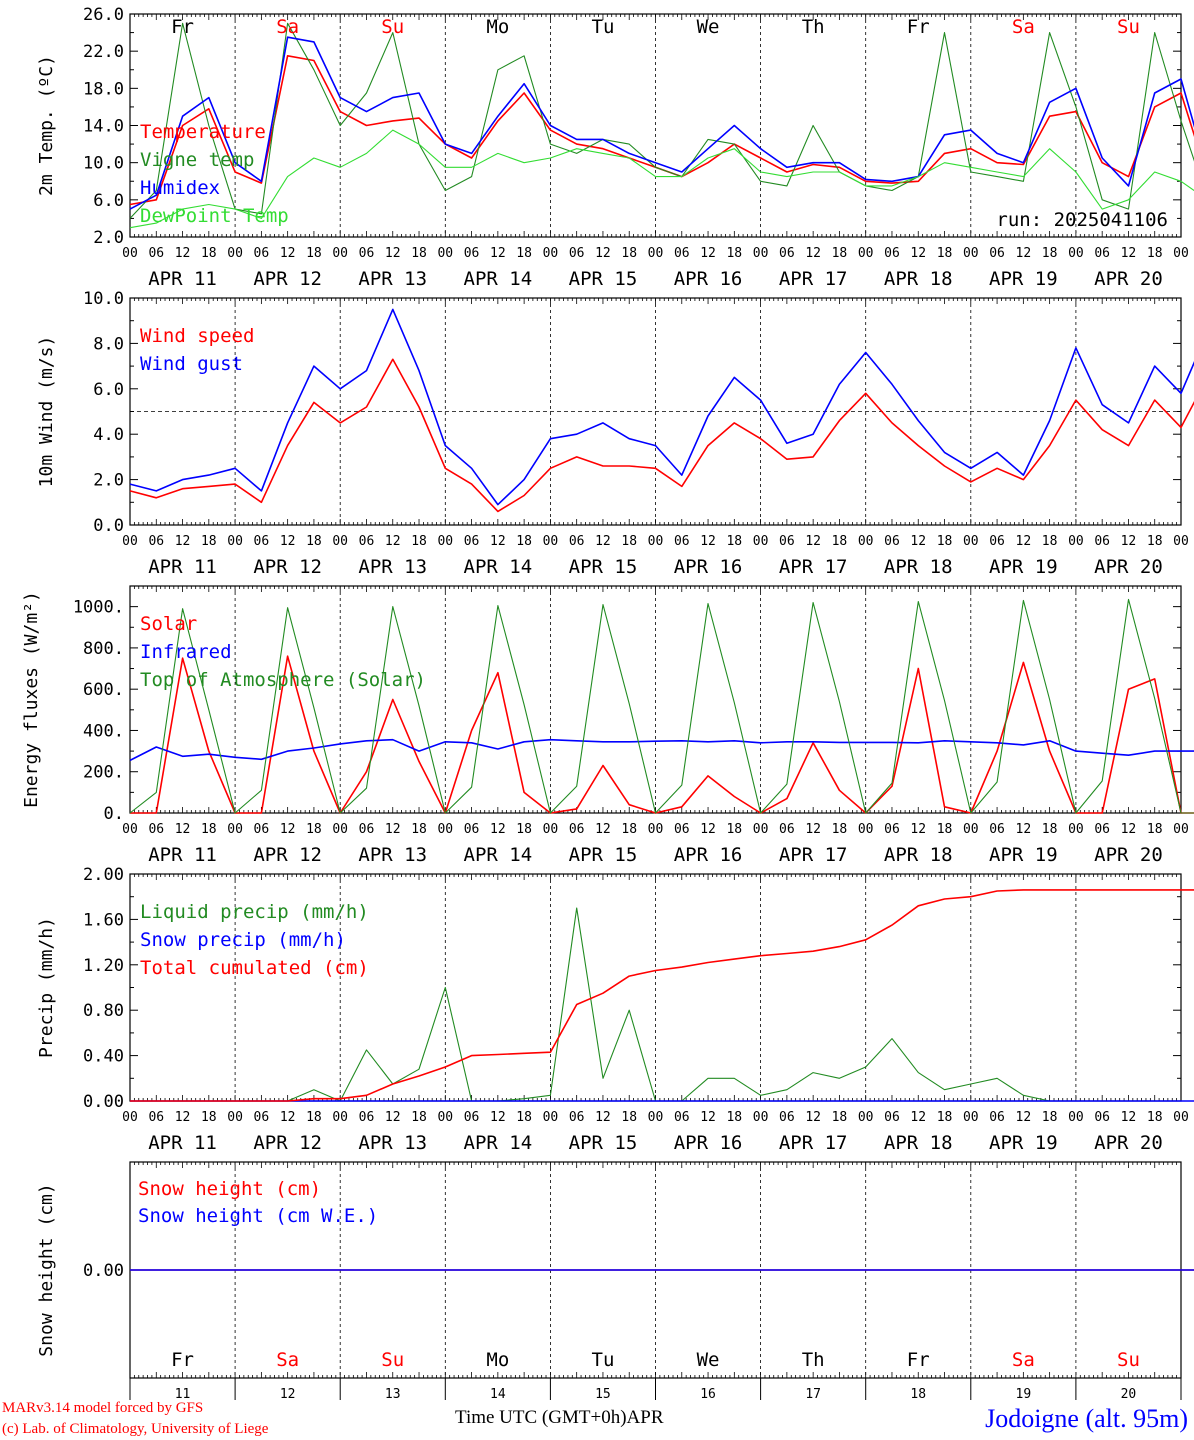 This screenshot has width=1194, height=1440. I want to click on legend-entry: Wind gust, so click(191, 364).